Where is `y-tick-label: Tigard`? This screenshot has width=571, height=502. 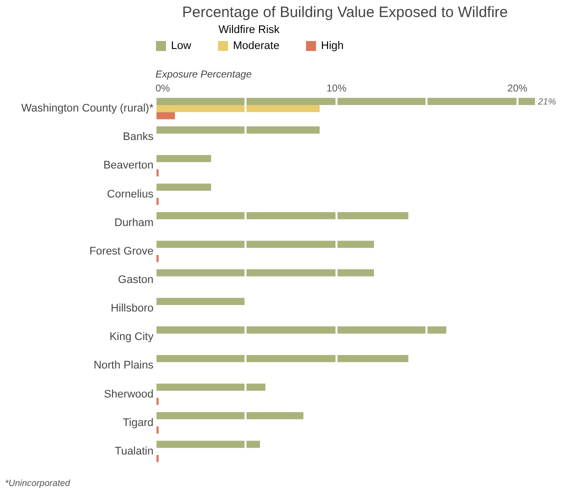 y-tick-label: Tigard is located at coordinates (138, 422).